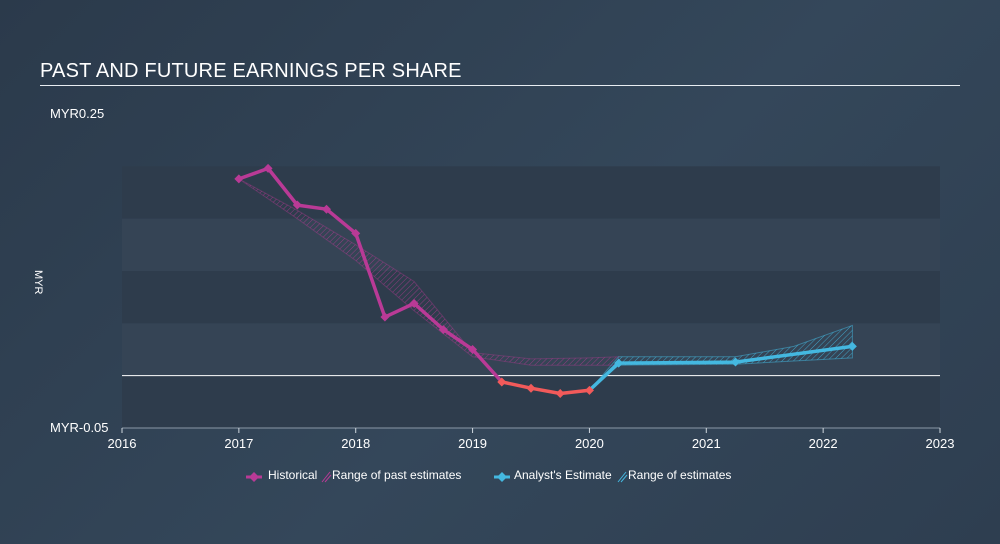  Describe the element at coordinates (500, 85) in the screenshot. I see `title-divider` at that location.